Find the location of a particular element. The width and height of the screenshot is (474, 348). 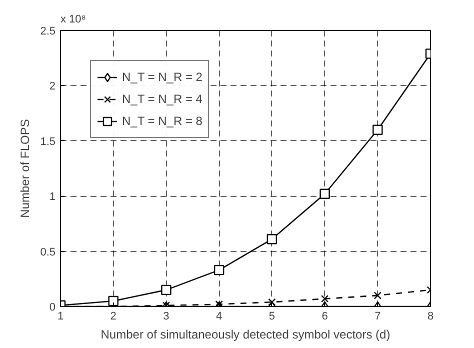

x-axis-title: Number of simultaneously detected symbol vectors (d) is located at coordinates (245, 335).